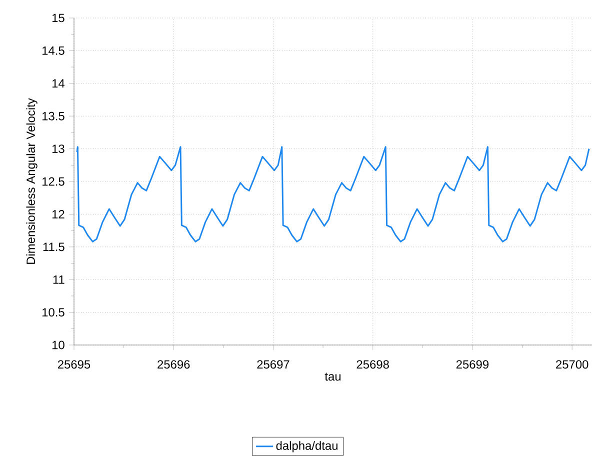  Describe the element at coordinates (58, 345) in the screenshot. I see `y-tick-label: 10` at that location.